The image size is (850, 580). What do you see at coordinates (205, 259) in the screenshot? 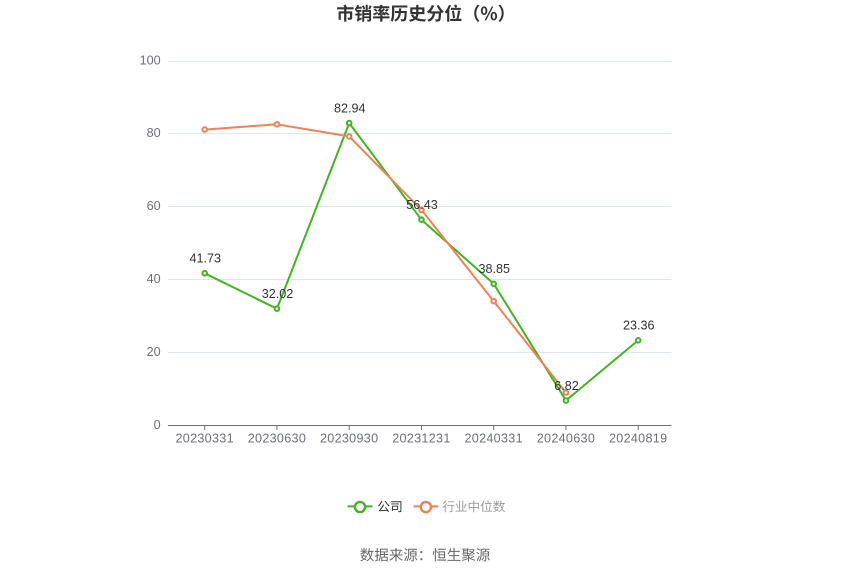
I see `svg-text: 41.73` at bounding box center [205, 259].